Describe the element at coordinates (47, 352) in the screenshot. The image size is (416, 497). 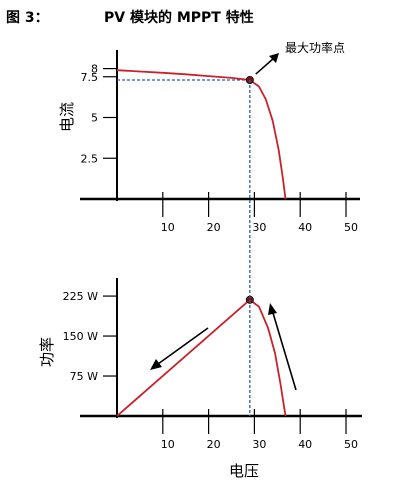
I see `y-axis-label: 功率` at that location.